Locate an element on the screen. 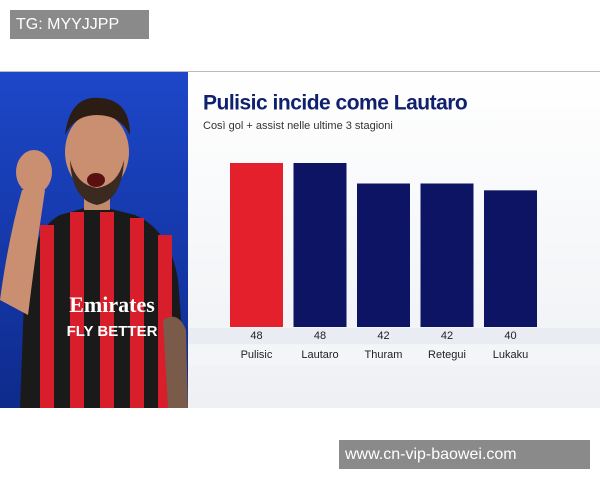 Image resolution: width=600 pixels, height=485 pixels. svg-text: Emirates is located at coordinates (112, 304).